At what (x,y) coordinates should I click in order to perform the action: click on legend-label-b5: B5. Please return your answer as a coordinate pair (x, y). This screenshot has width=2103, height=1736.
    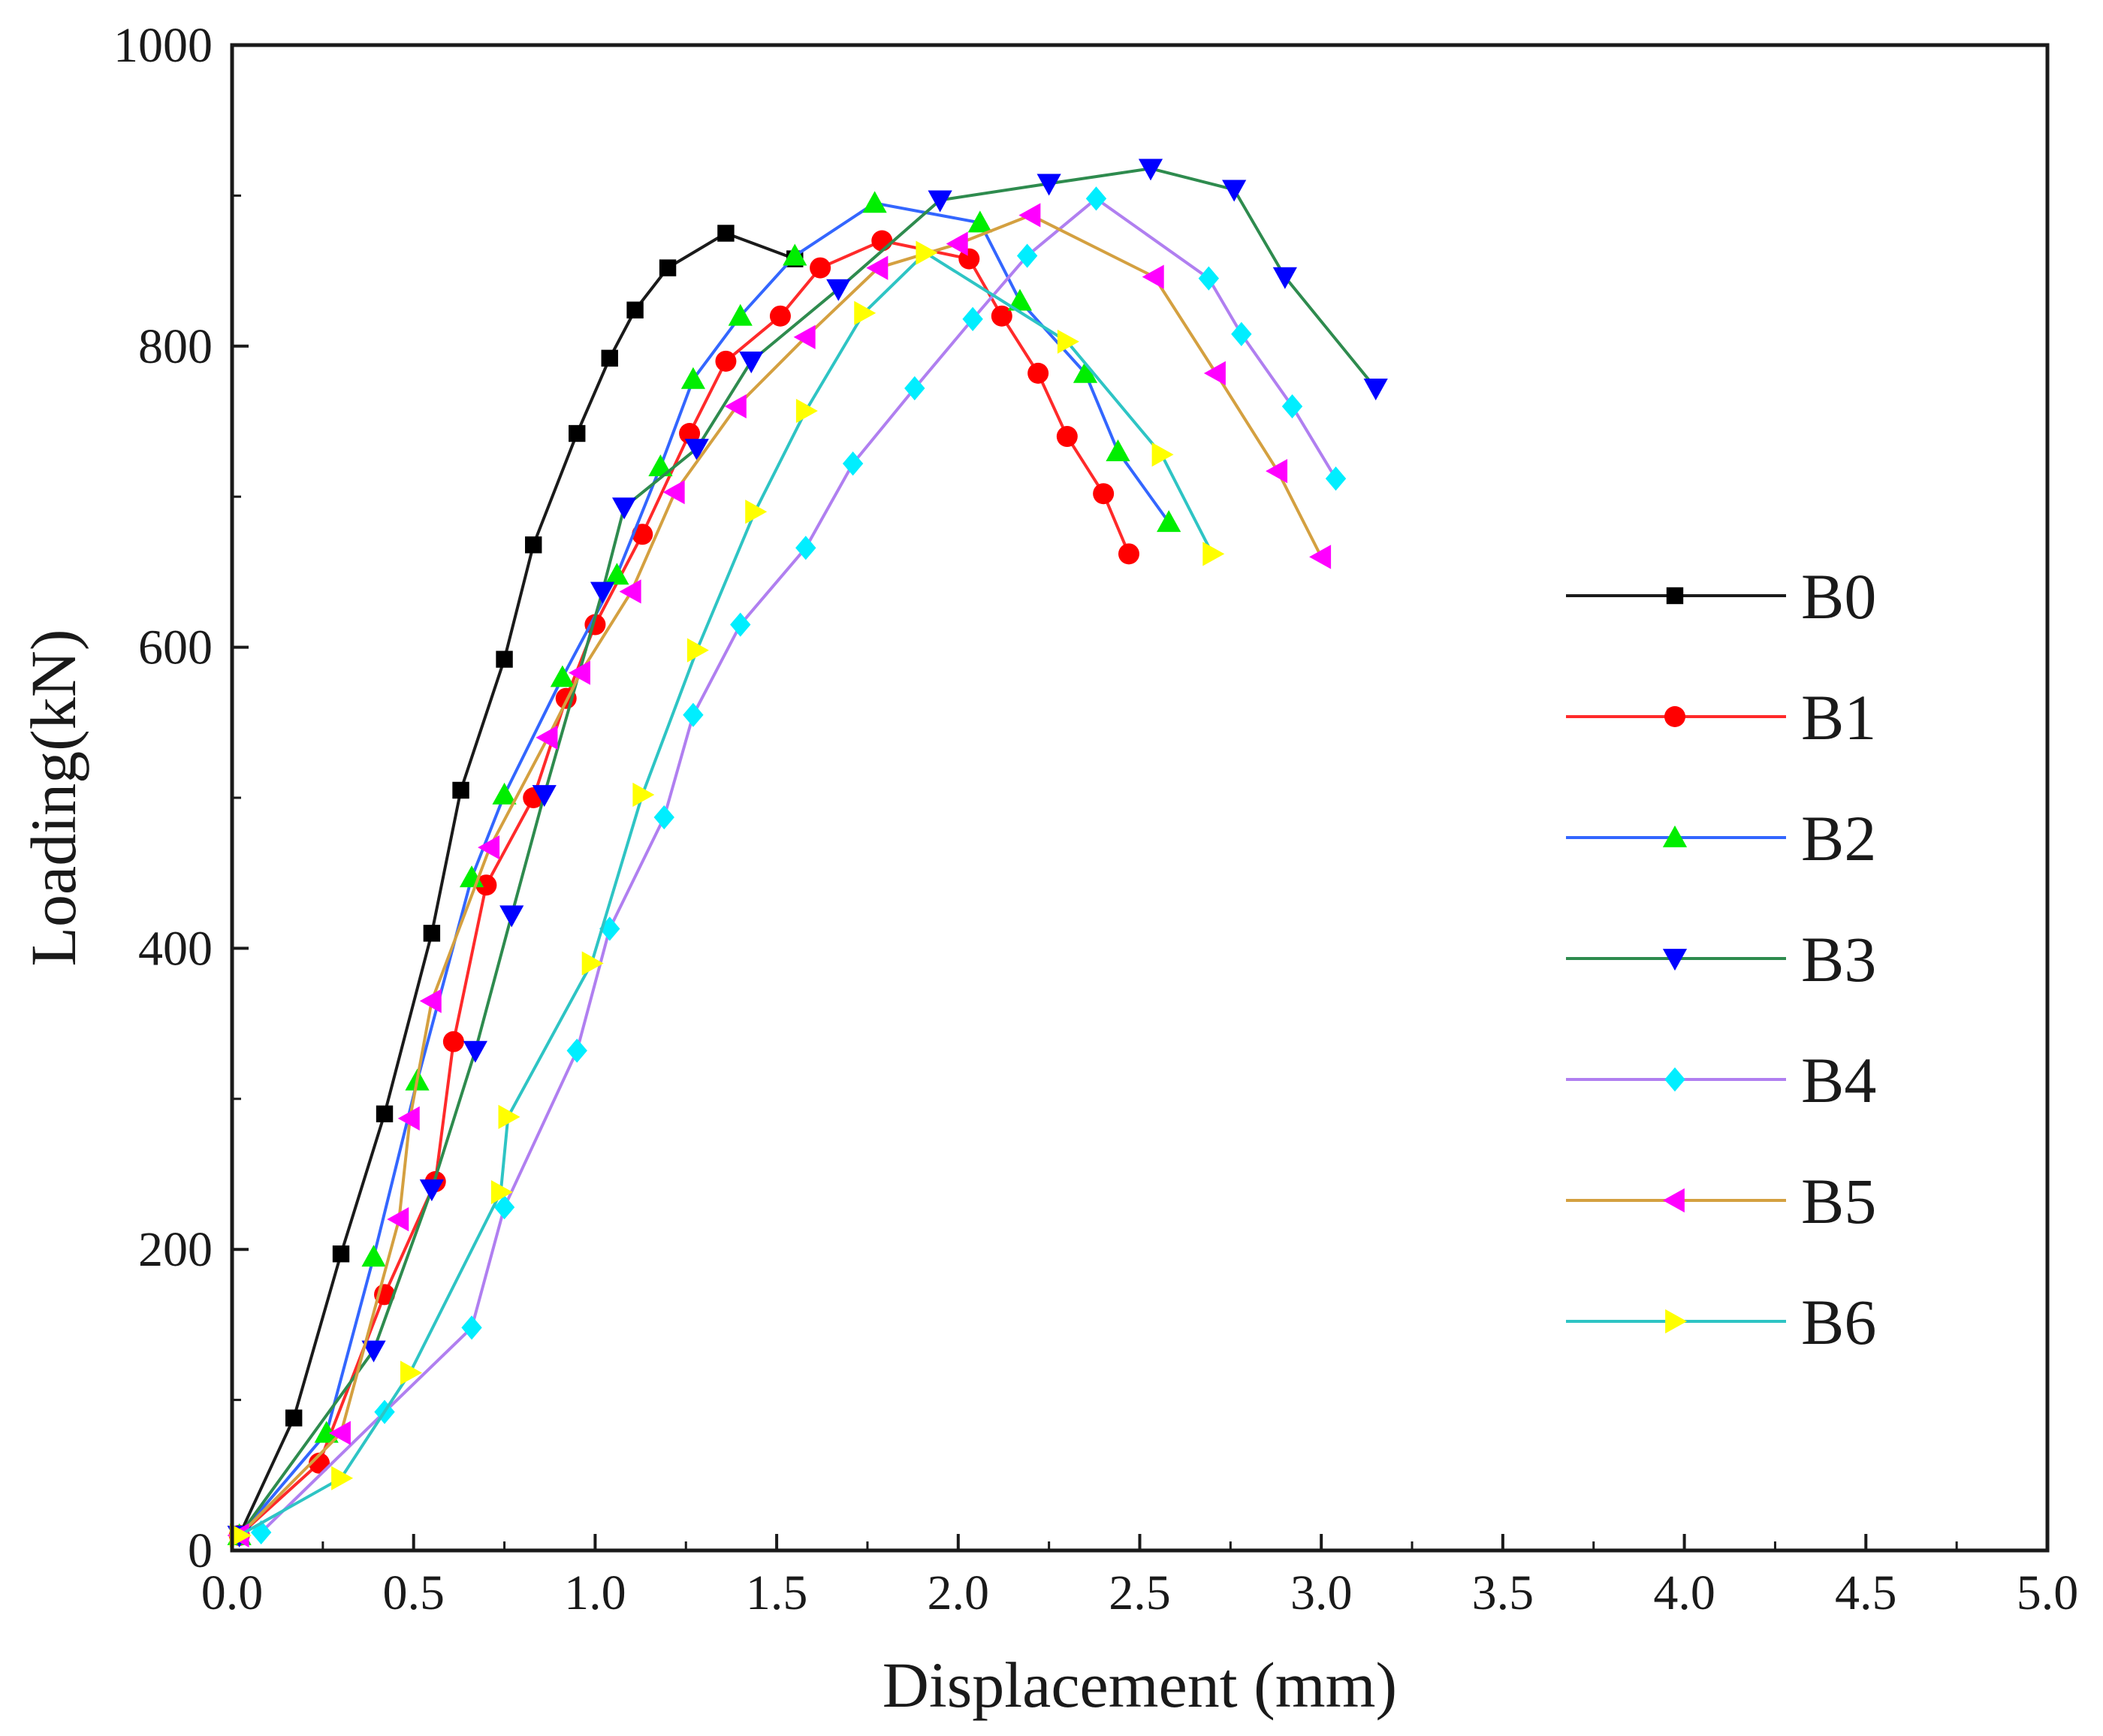
    Looking at the image, I should click on (1839, 1201).